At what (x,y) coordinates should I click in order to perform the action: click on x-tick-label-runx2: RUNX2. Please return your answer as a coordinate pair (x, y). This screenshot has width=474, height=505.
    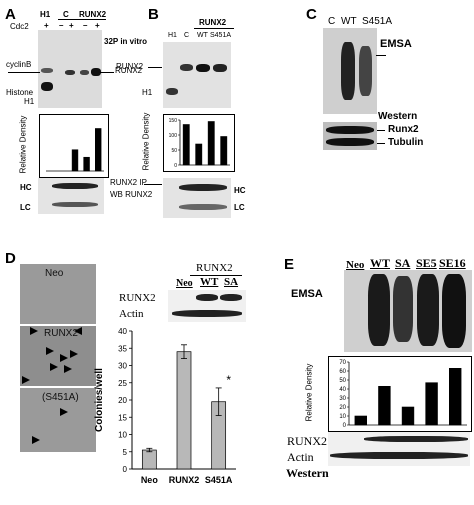
    Looking at the image, I should click on (184, 480).